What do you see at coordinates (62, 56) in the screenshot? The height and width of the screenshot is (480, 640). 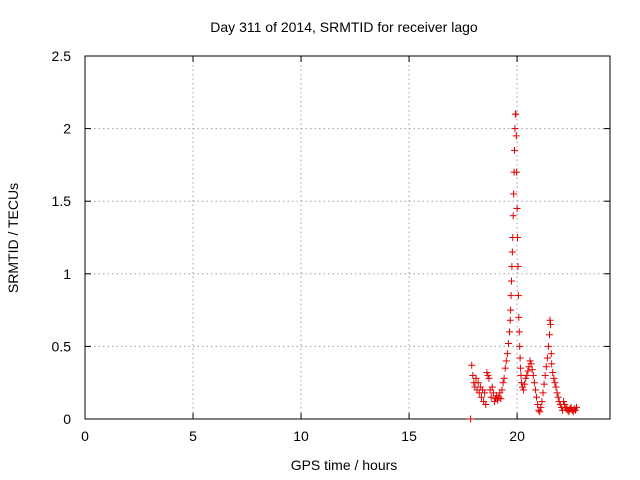 I see `y-tick-label: 2.5` at bounding box center [62, 56].